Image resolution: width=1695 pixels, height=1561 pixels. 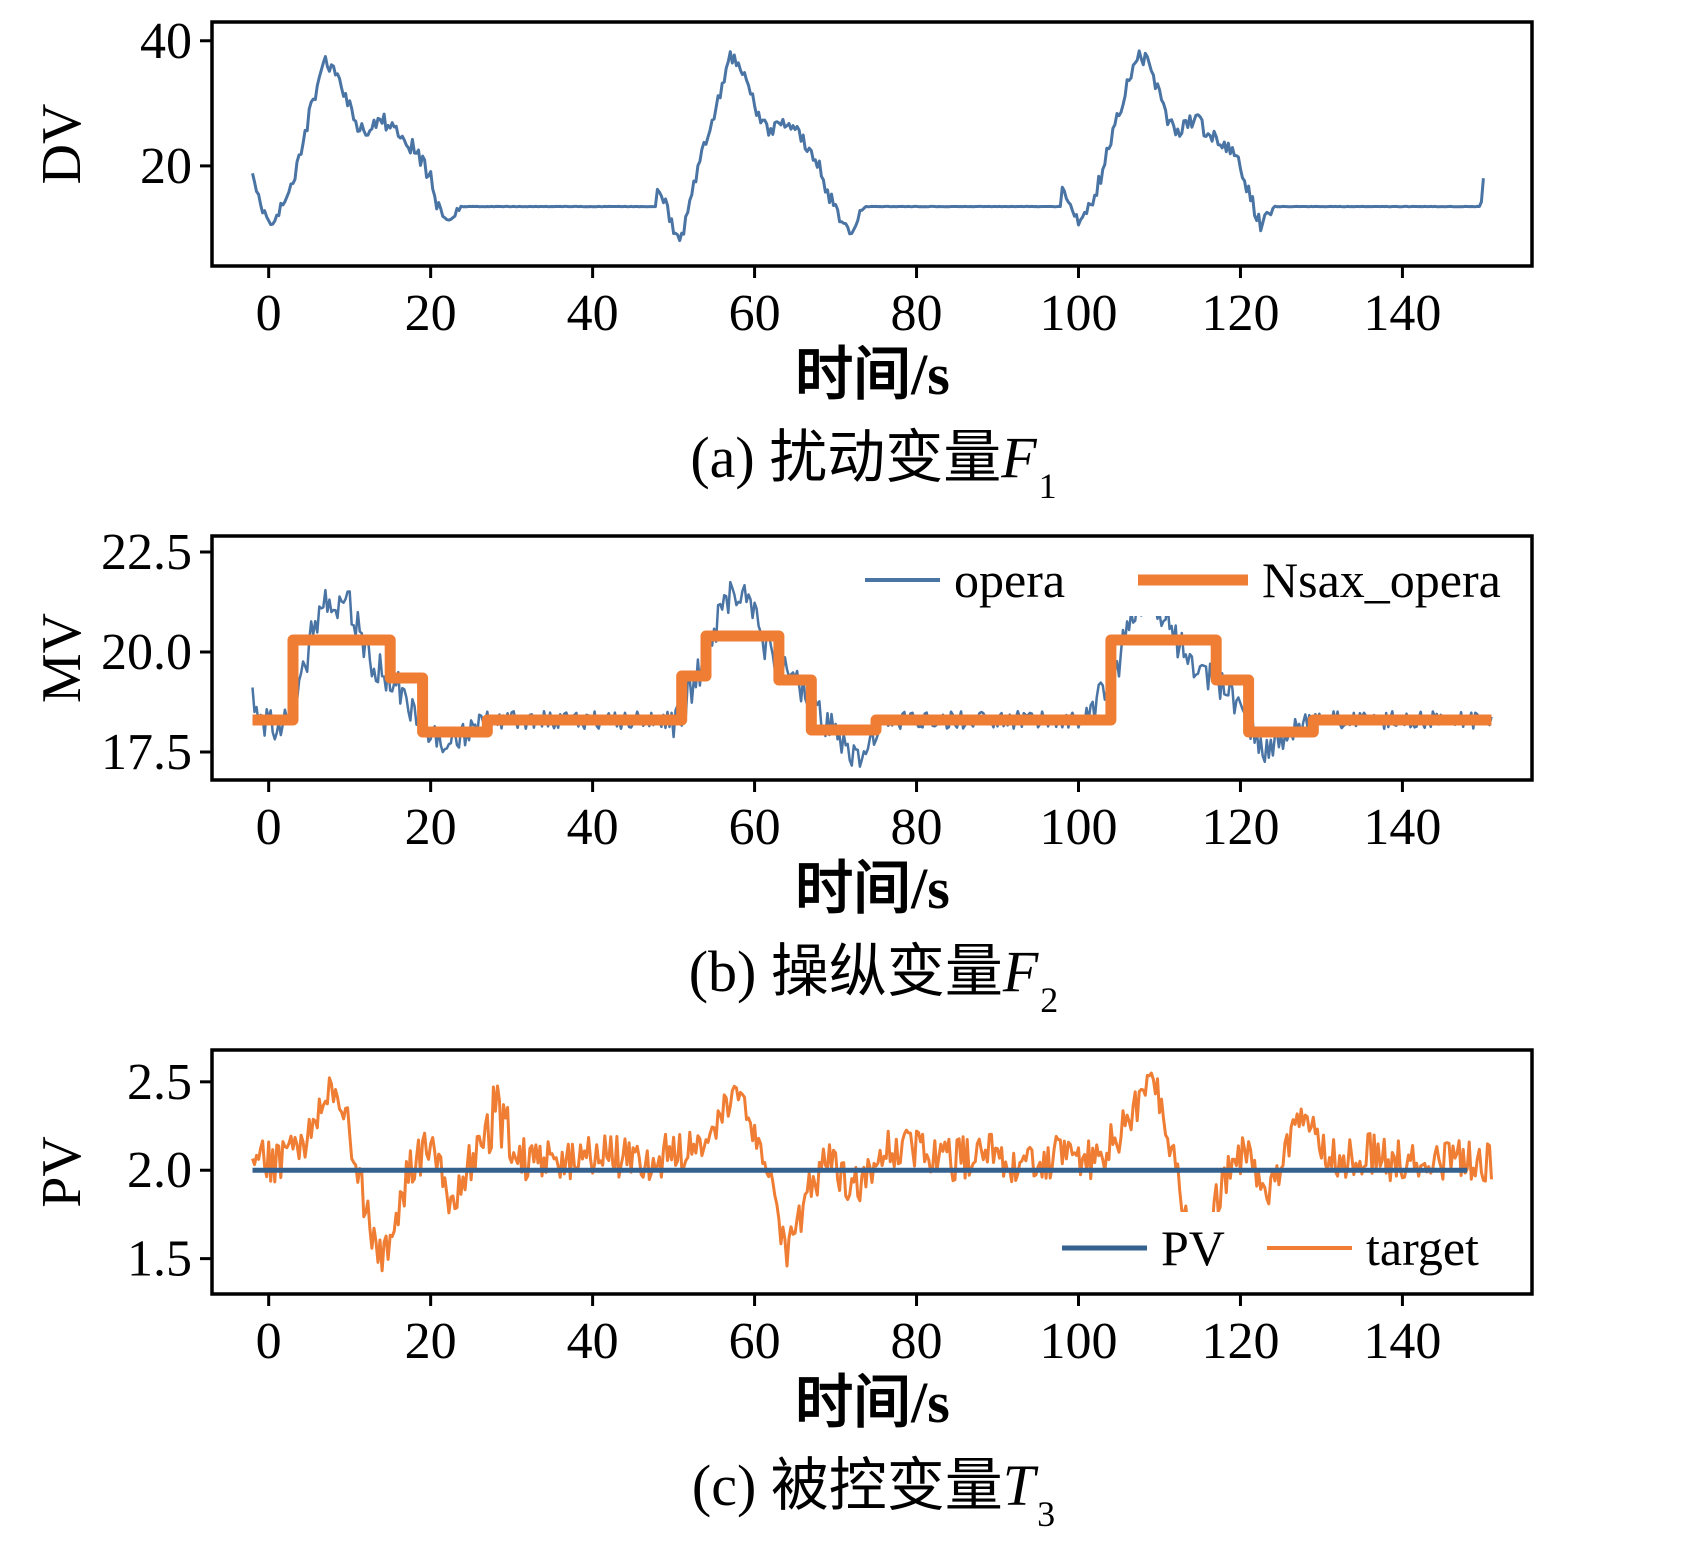 I want to click on chart-c-caption: (c) 被控变量T3, so click(x=860, y=1490).